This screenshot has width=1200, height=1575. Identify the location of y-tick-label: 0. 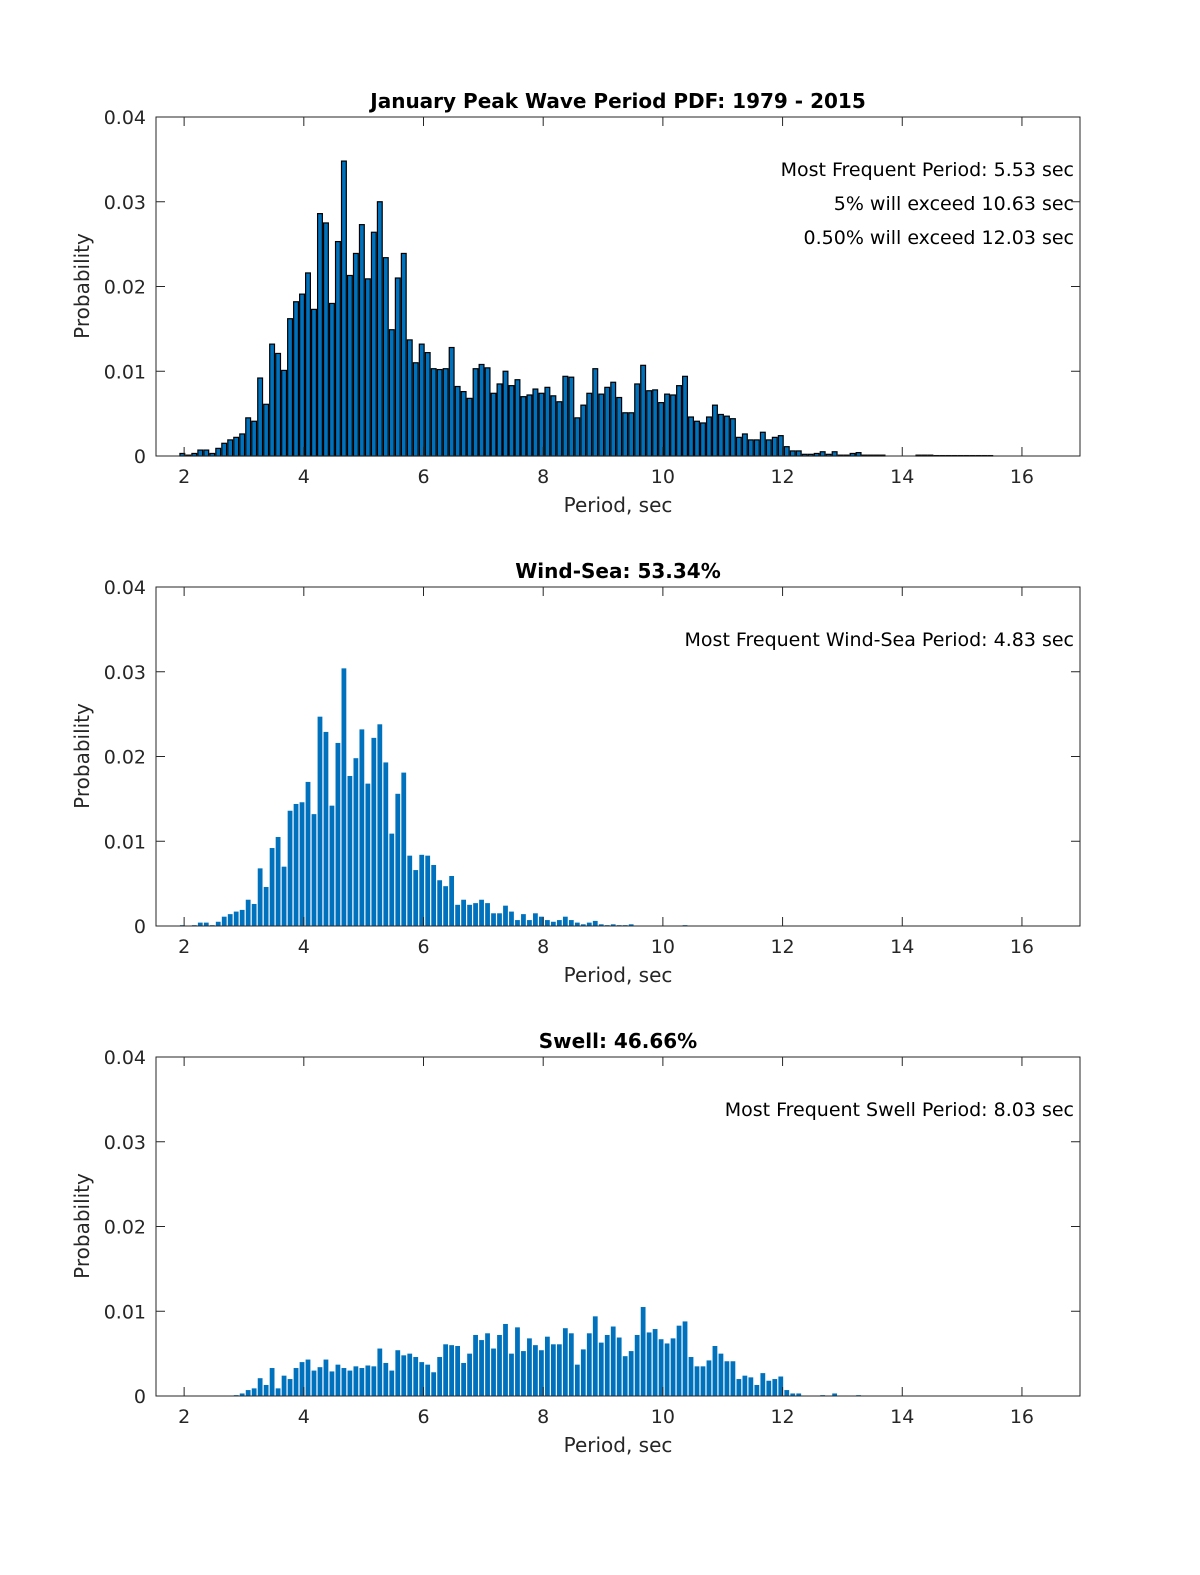
(140, 927).